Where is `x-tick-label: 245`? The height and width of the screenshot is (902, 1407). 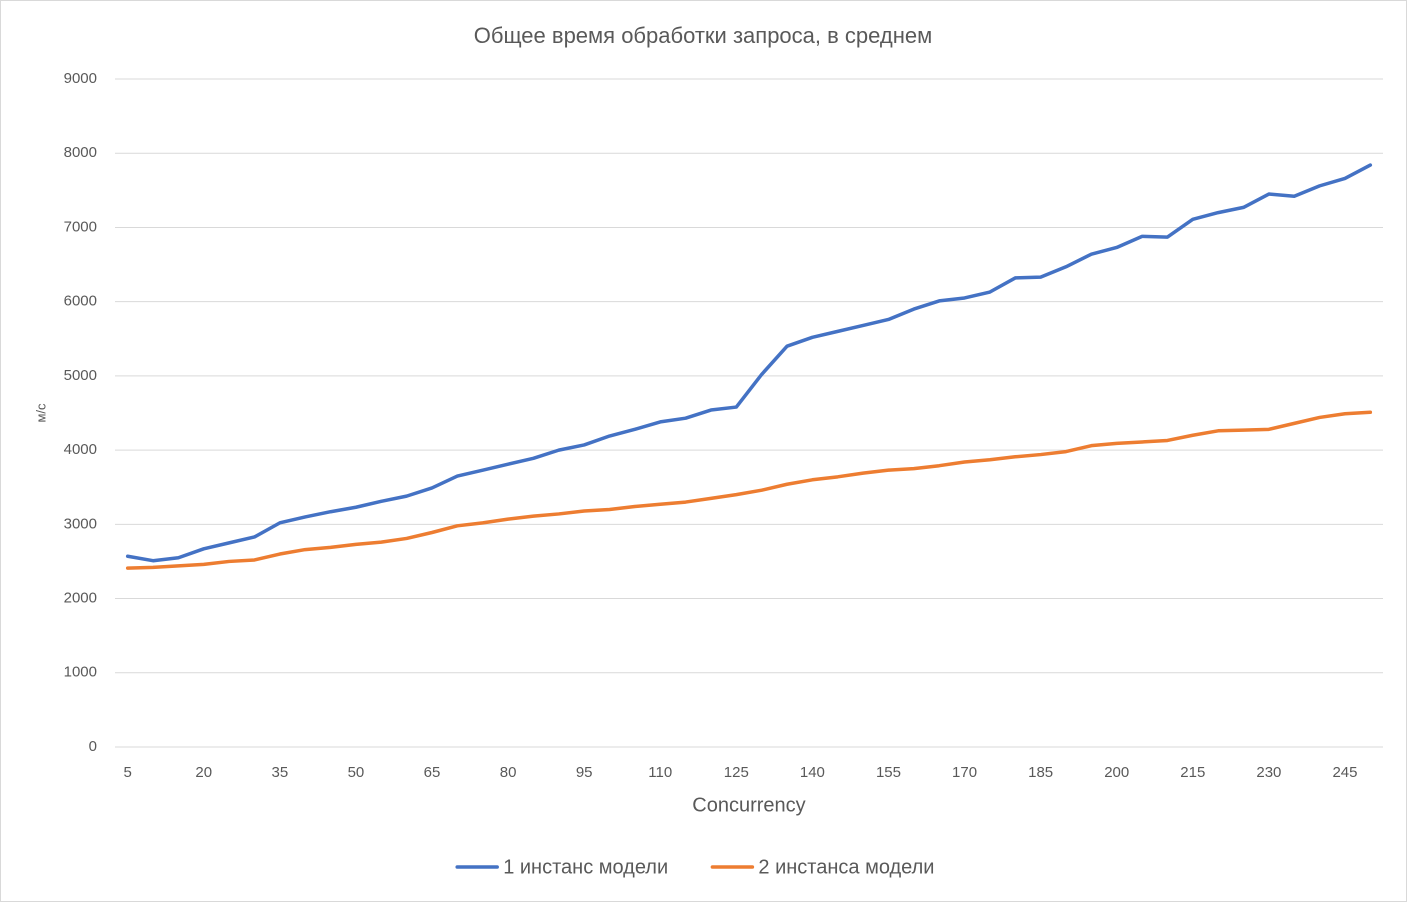 x-tick-label: 245 is located at coordinates (1344, 772).